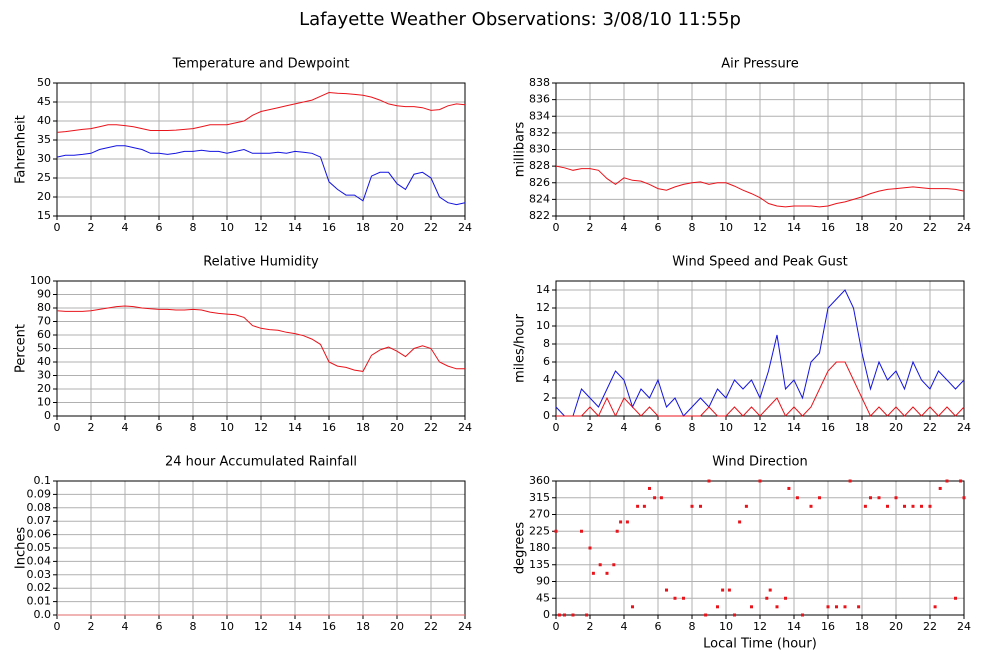 The width and height of the screenshot is (999, 659). What do you see at coordinates (658, 227) in the screenshot?
I see `x-tick-label: 6` at bounding box center [658, 227].